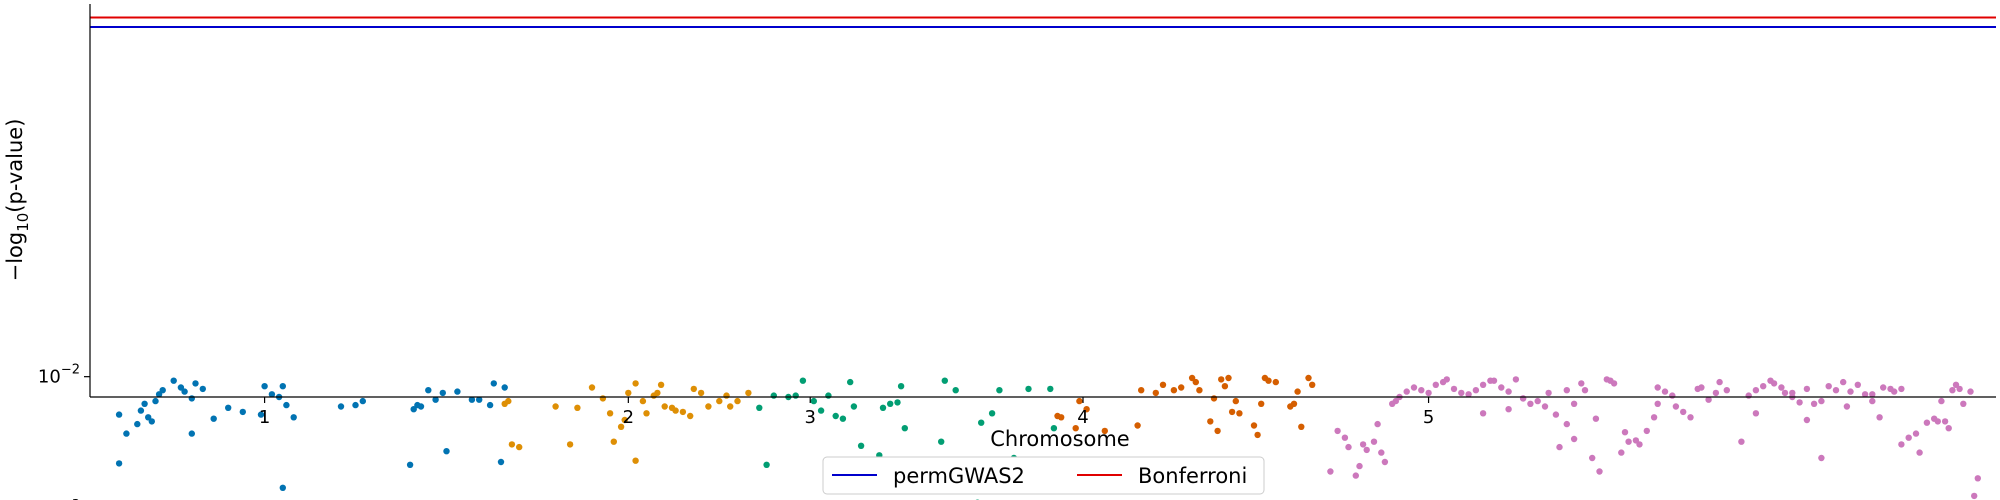 This screenshot has height=500, width=2000. I want to click on y-axis-label-subscript: 10, so click(23, 222).